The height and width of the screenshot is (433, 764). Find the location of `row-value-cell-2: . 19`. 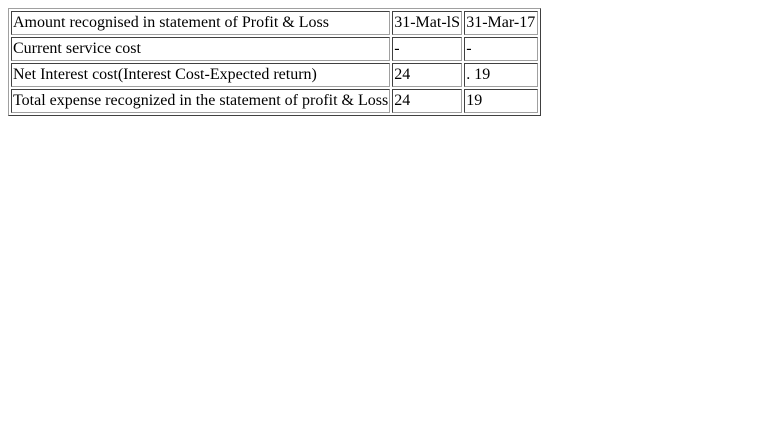

row-value-cell-2: . 19 is located at coordinates (501, 75).